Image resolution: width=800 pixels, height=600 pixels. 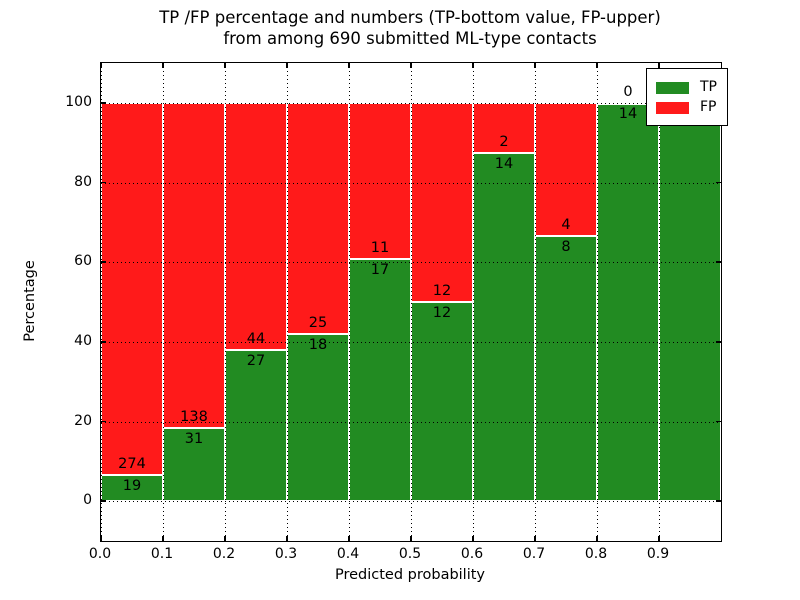 I want to click on legend-item-tp: TP, so click(x=687, y=87).